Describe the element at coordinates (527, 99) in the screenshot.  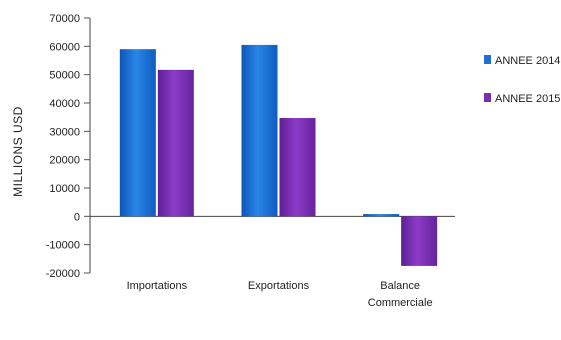
I see `legend-label: ANNEE 2015` at that location.